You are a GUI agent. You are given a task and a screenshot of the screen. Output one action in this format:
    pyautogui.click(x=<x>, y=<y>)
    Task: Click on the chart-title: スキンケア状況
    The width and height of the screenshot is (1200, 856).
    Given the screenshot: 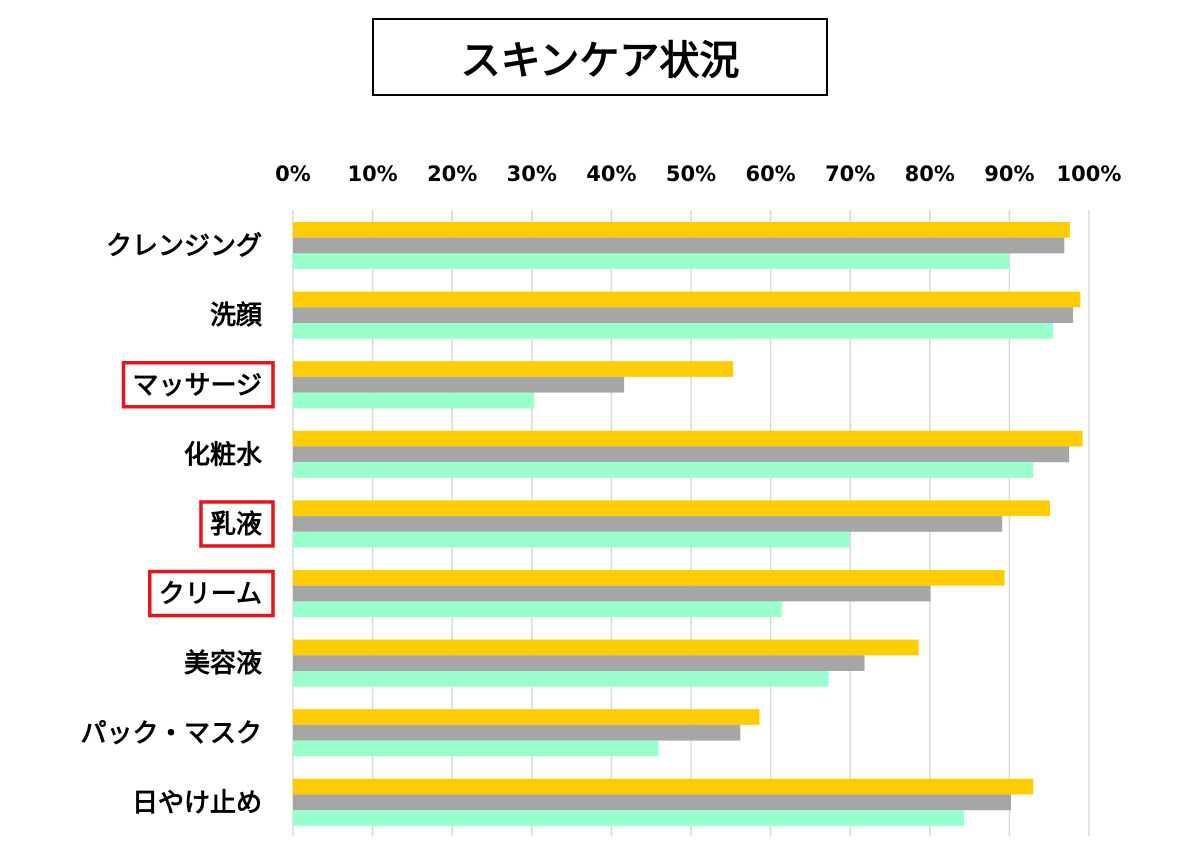 What is the action you would take?
    pyautogui.click(x=600, y=57)
    